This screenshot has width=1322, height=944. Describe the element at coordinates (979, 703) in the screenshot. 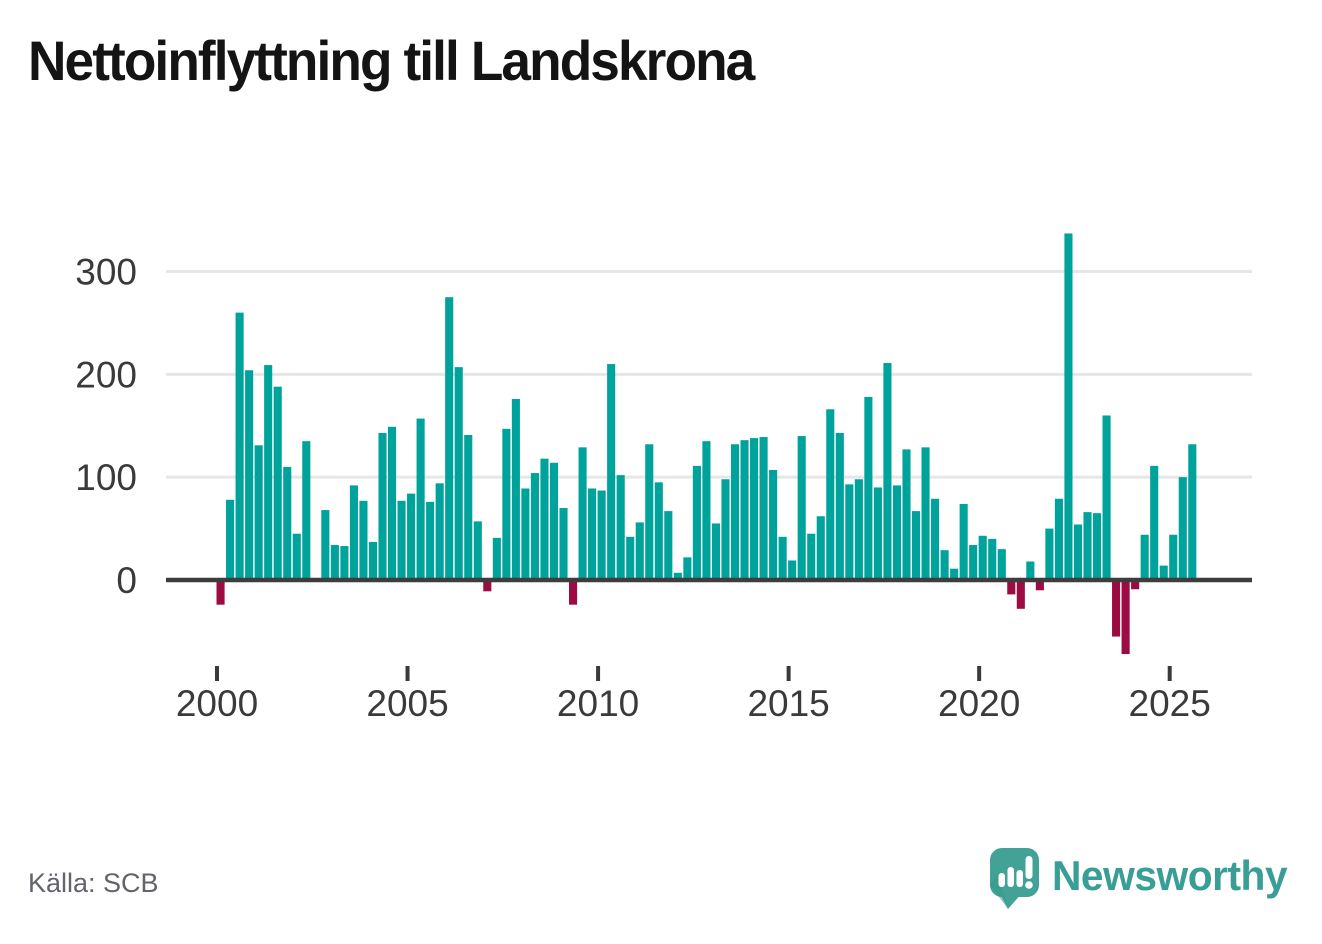

I see `x-axis-tick-label: 2020` at that location.